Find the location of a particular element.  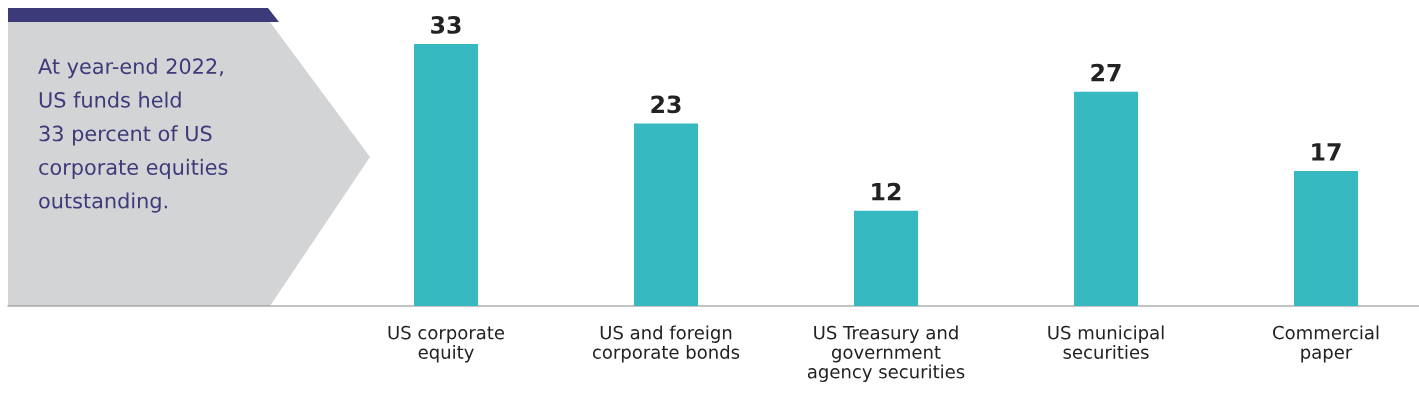

data-label: 23 is located at coordinates (666, 104).